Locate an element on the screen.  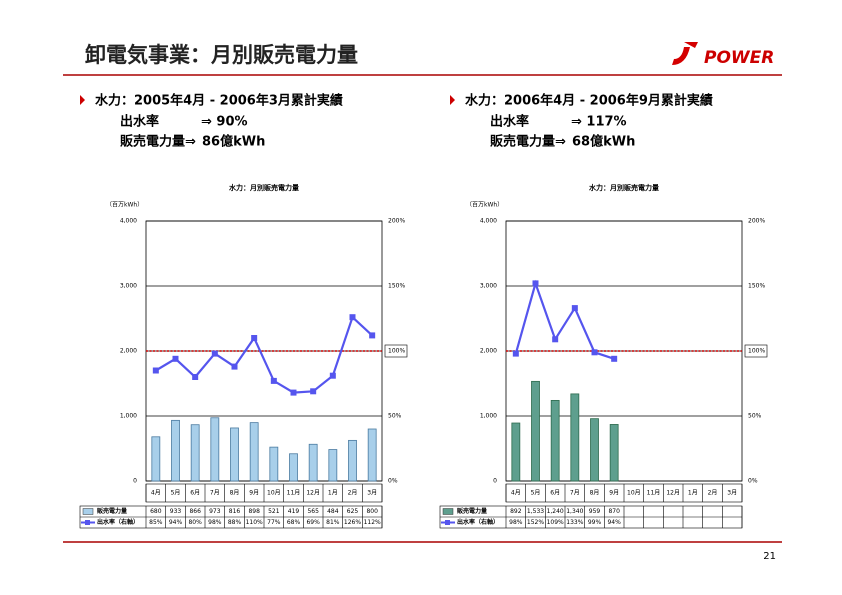
y-tick-label: 0 is located at coordinates (135, 481).